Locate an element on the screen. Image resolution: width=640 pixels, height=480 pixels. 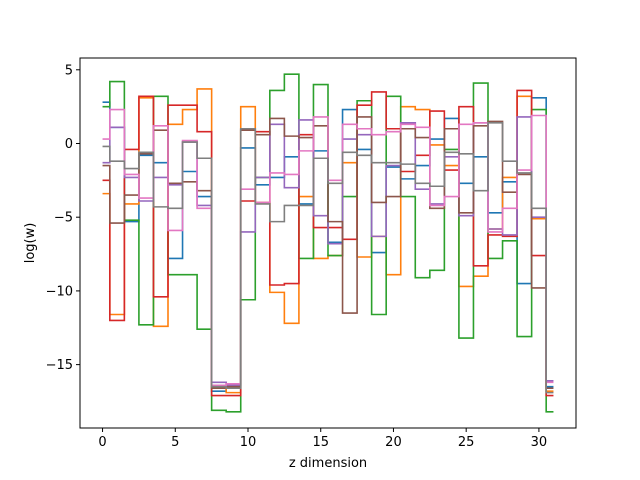
y-tick-label: 0 is located at coordinates (69, 144).